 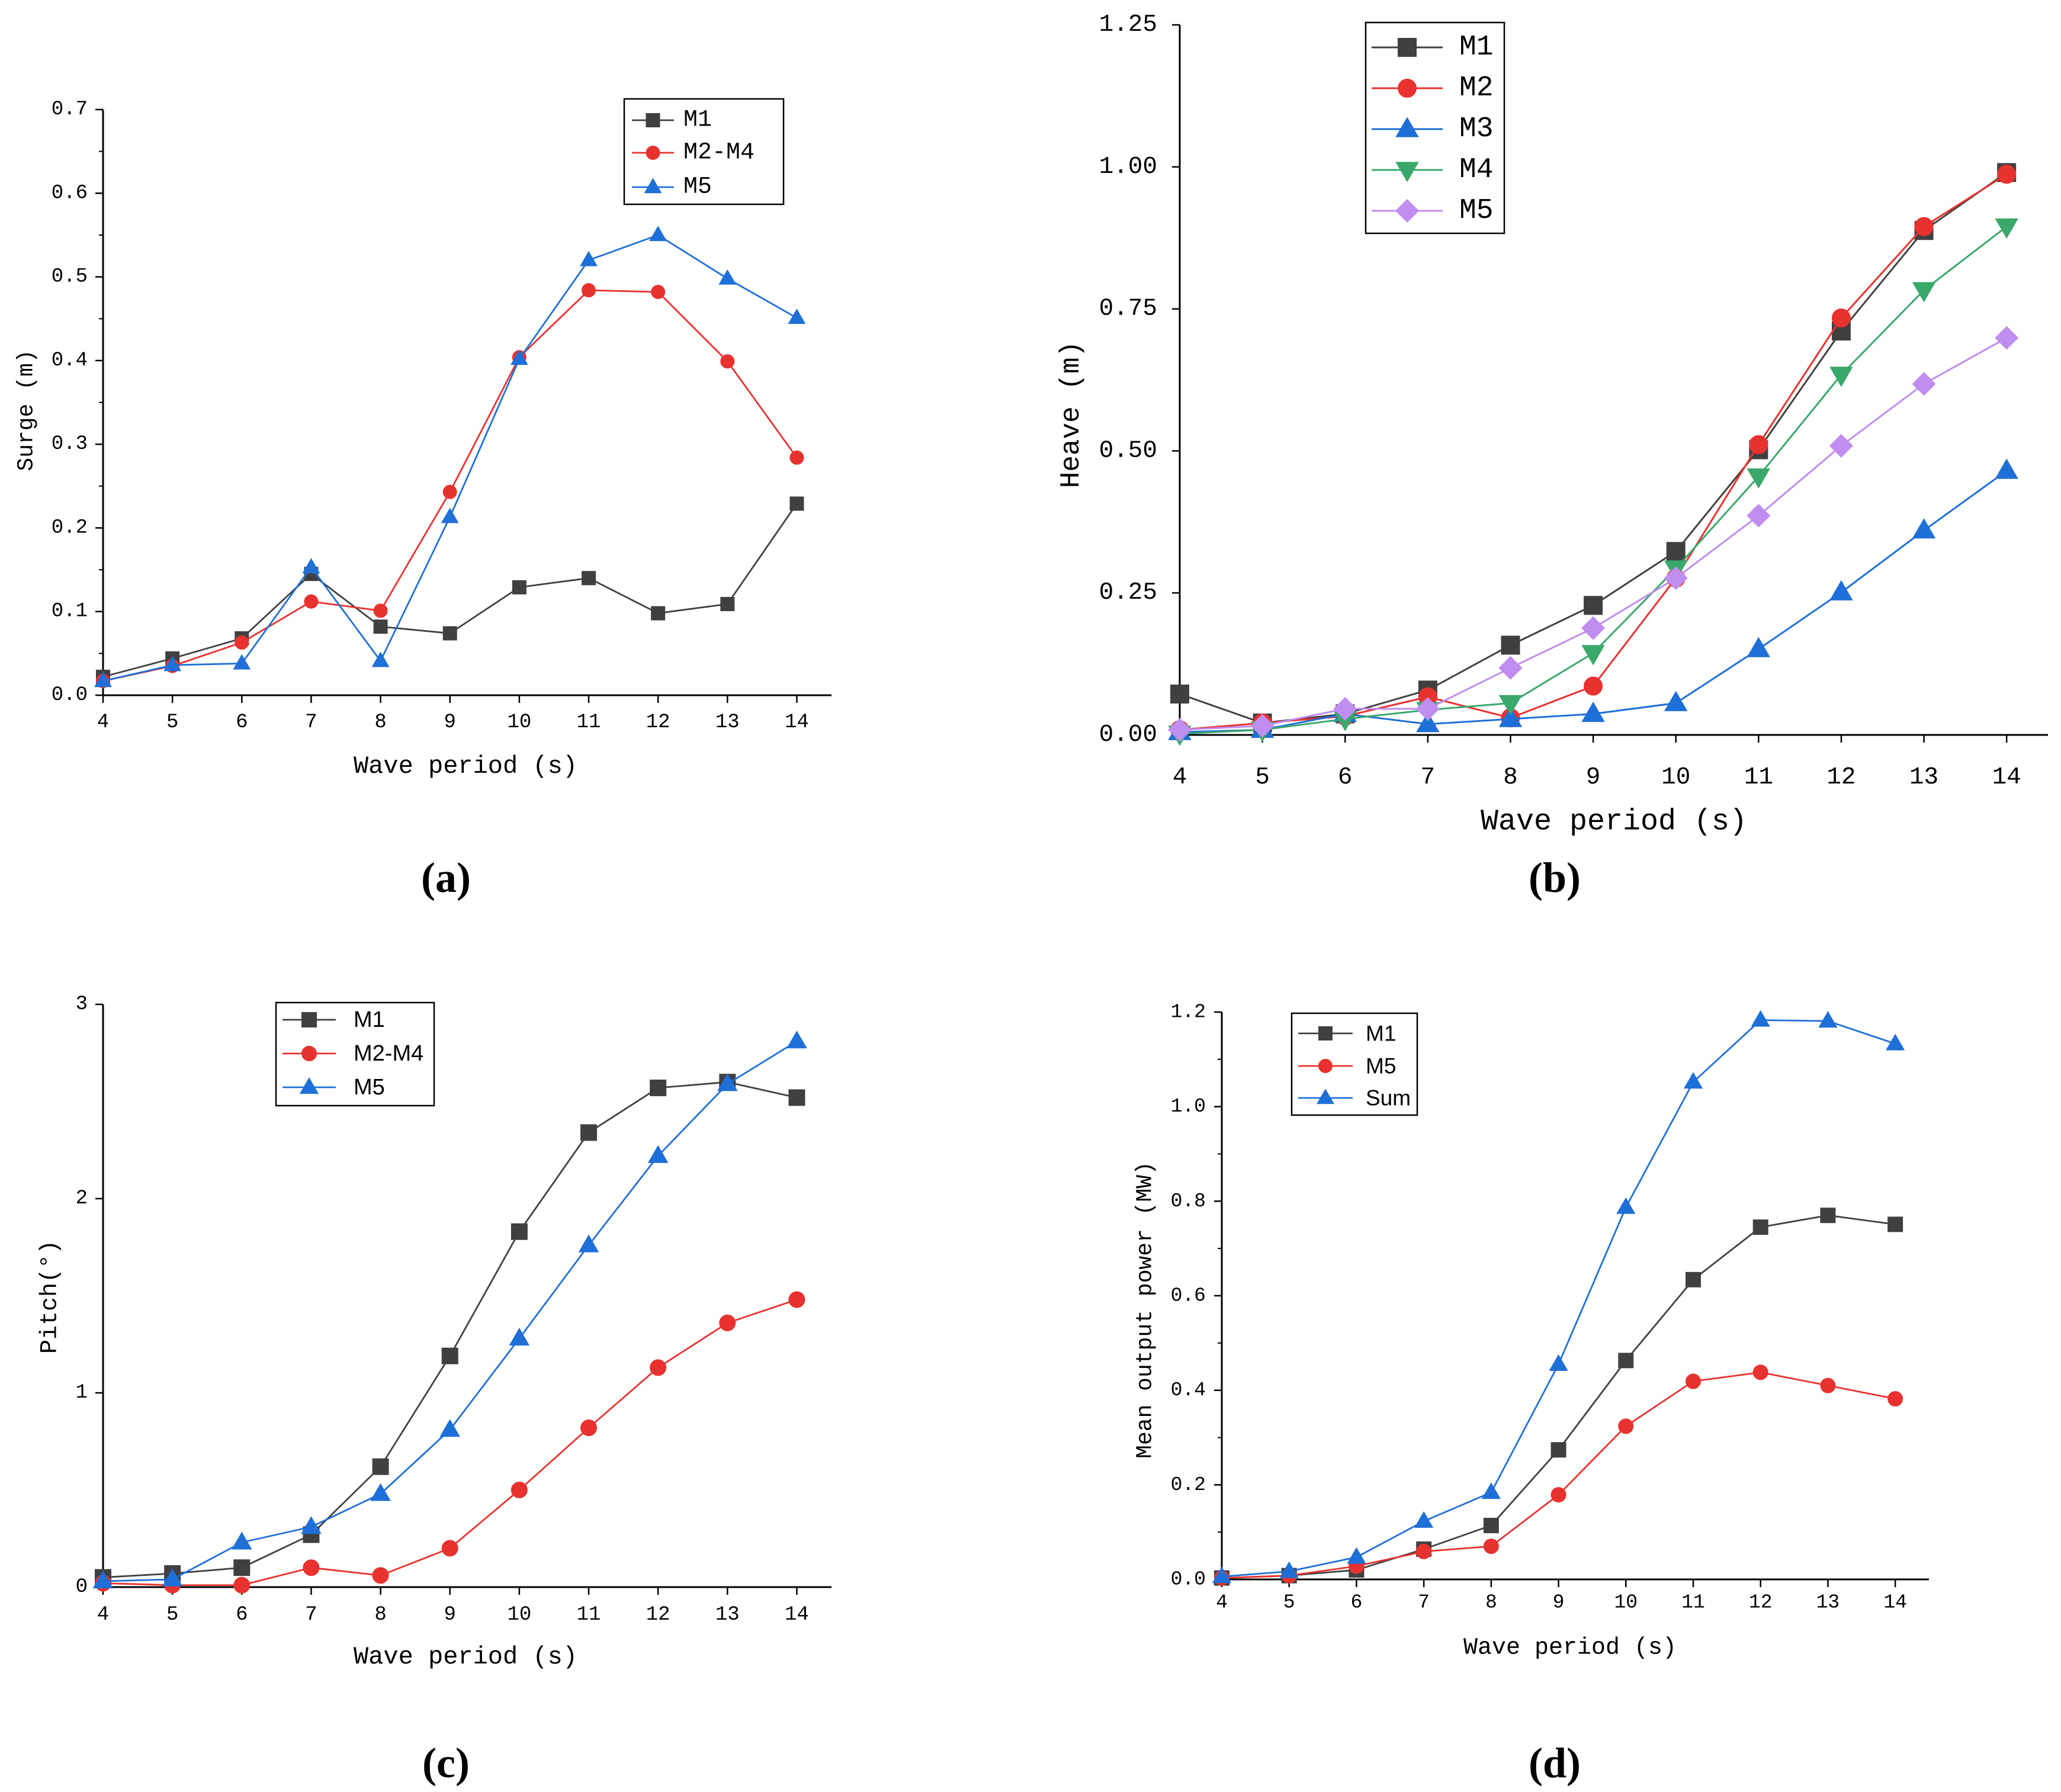 I want to click on chart-d-x-tick-label: 14, so click(x=1895, y=1603).